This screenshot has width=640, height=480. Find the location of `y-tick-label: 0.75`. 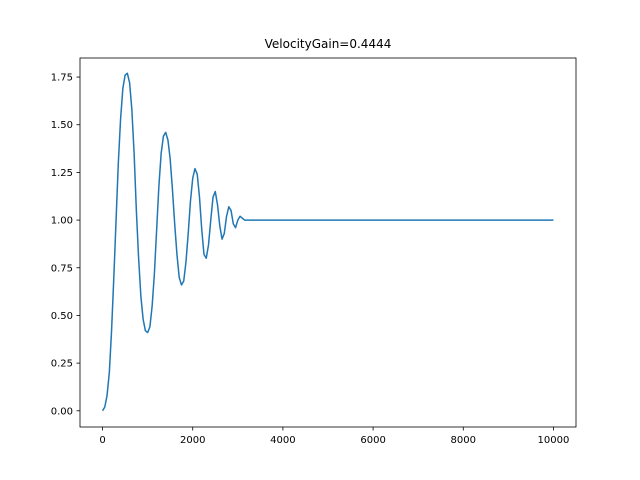

y-tick-label: 0.75 is located at coordinates (62, 268).